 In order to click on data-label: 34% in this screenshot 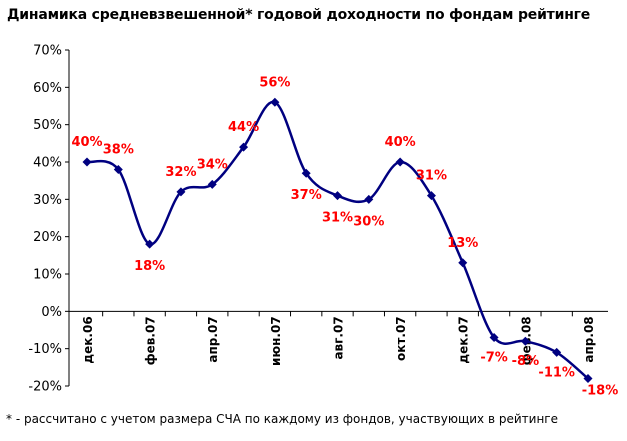, I will do `click(212, 164)`.